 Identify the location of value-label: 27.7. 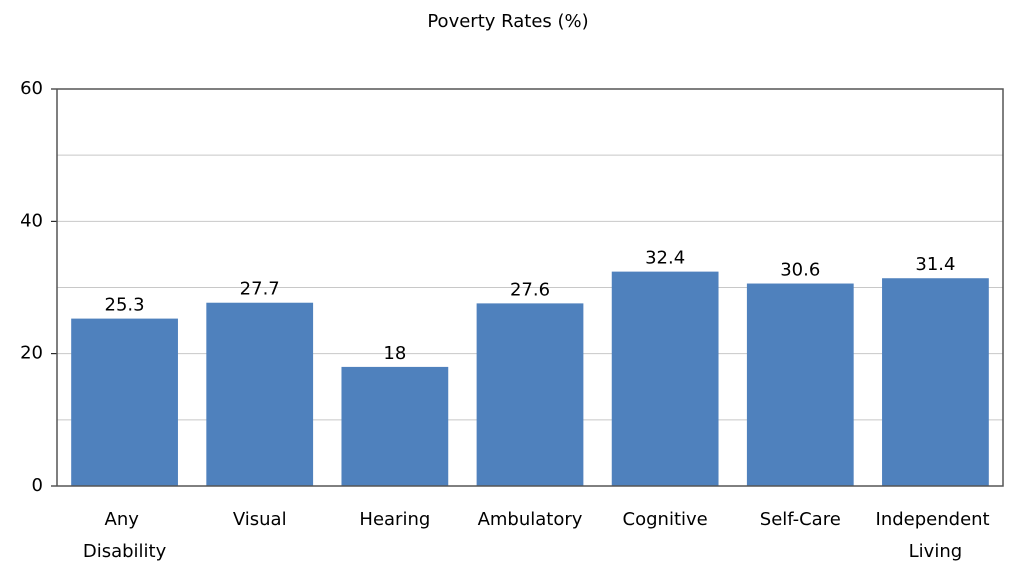
(260, 289).